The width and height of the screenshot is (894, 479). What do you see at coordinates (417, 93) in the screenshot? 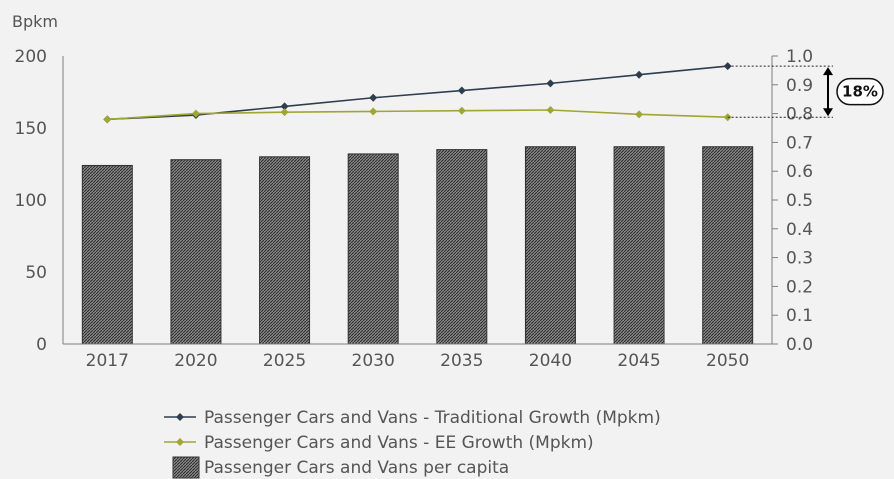
I see `lines` at bounding box center [417, 93].